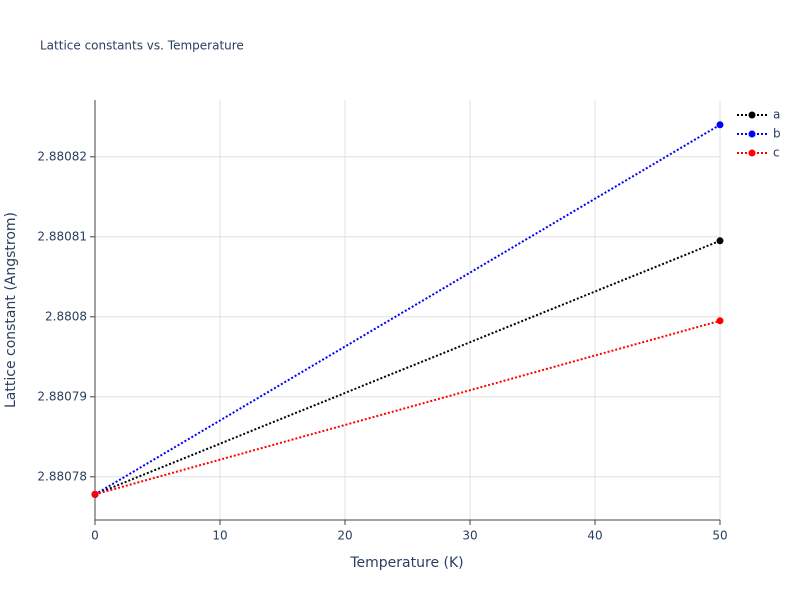 The width and height of the screenshot is (800, 600). What do you see at coordinates (142, 46) in the screenshot?
I see `chart-title: Lattice constants vs. Temperature` at bounding box center [142, 46].